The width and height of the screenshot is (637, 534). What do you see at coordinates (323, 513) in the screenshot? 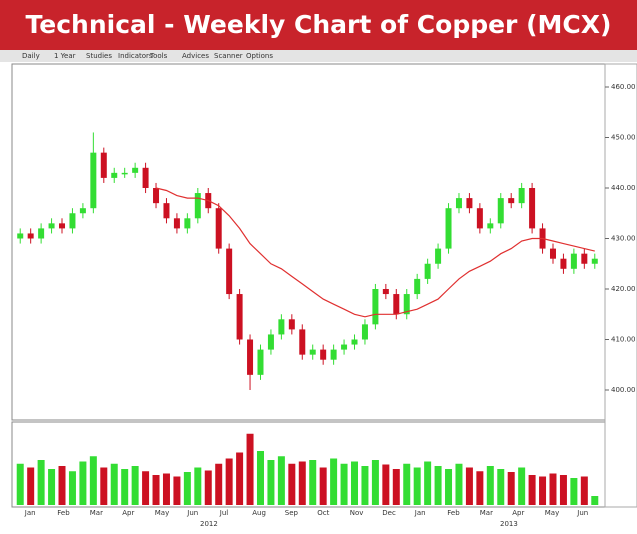
I see `x-tick-label: Oct` at bounding box center [323, 513].